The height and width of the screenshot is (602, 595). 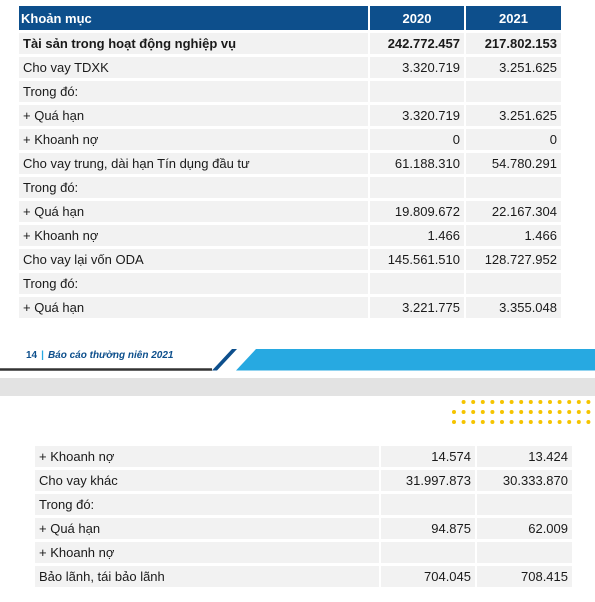 What do you see at coordinates (417, 307) in the screenshot?
I see `cell-2020: 3.221.775` at bounding box center [417, 307].